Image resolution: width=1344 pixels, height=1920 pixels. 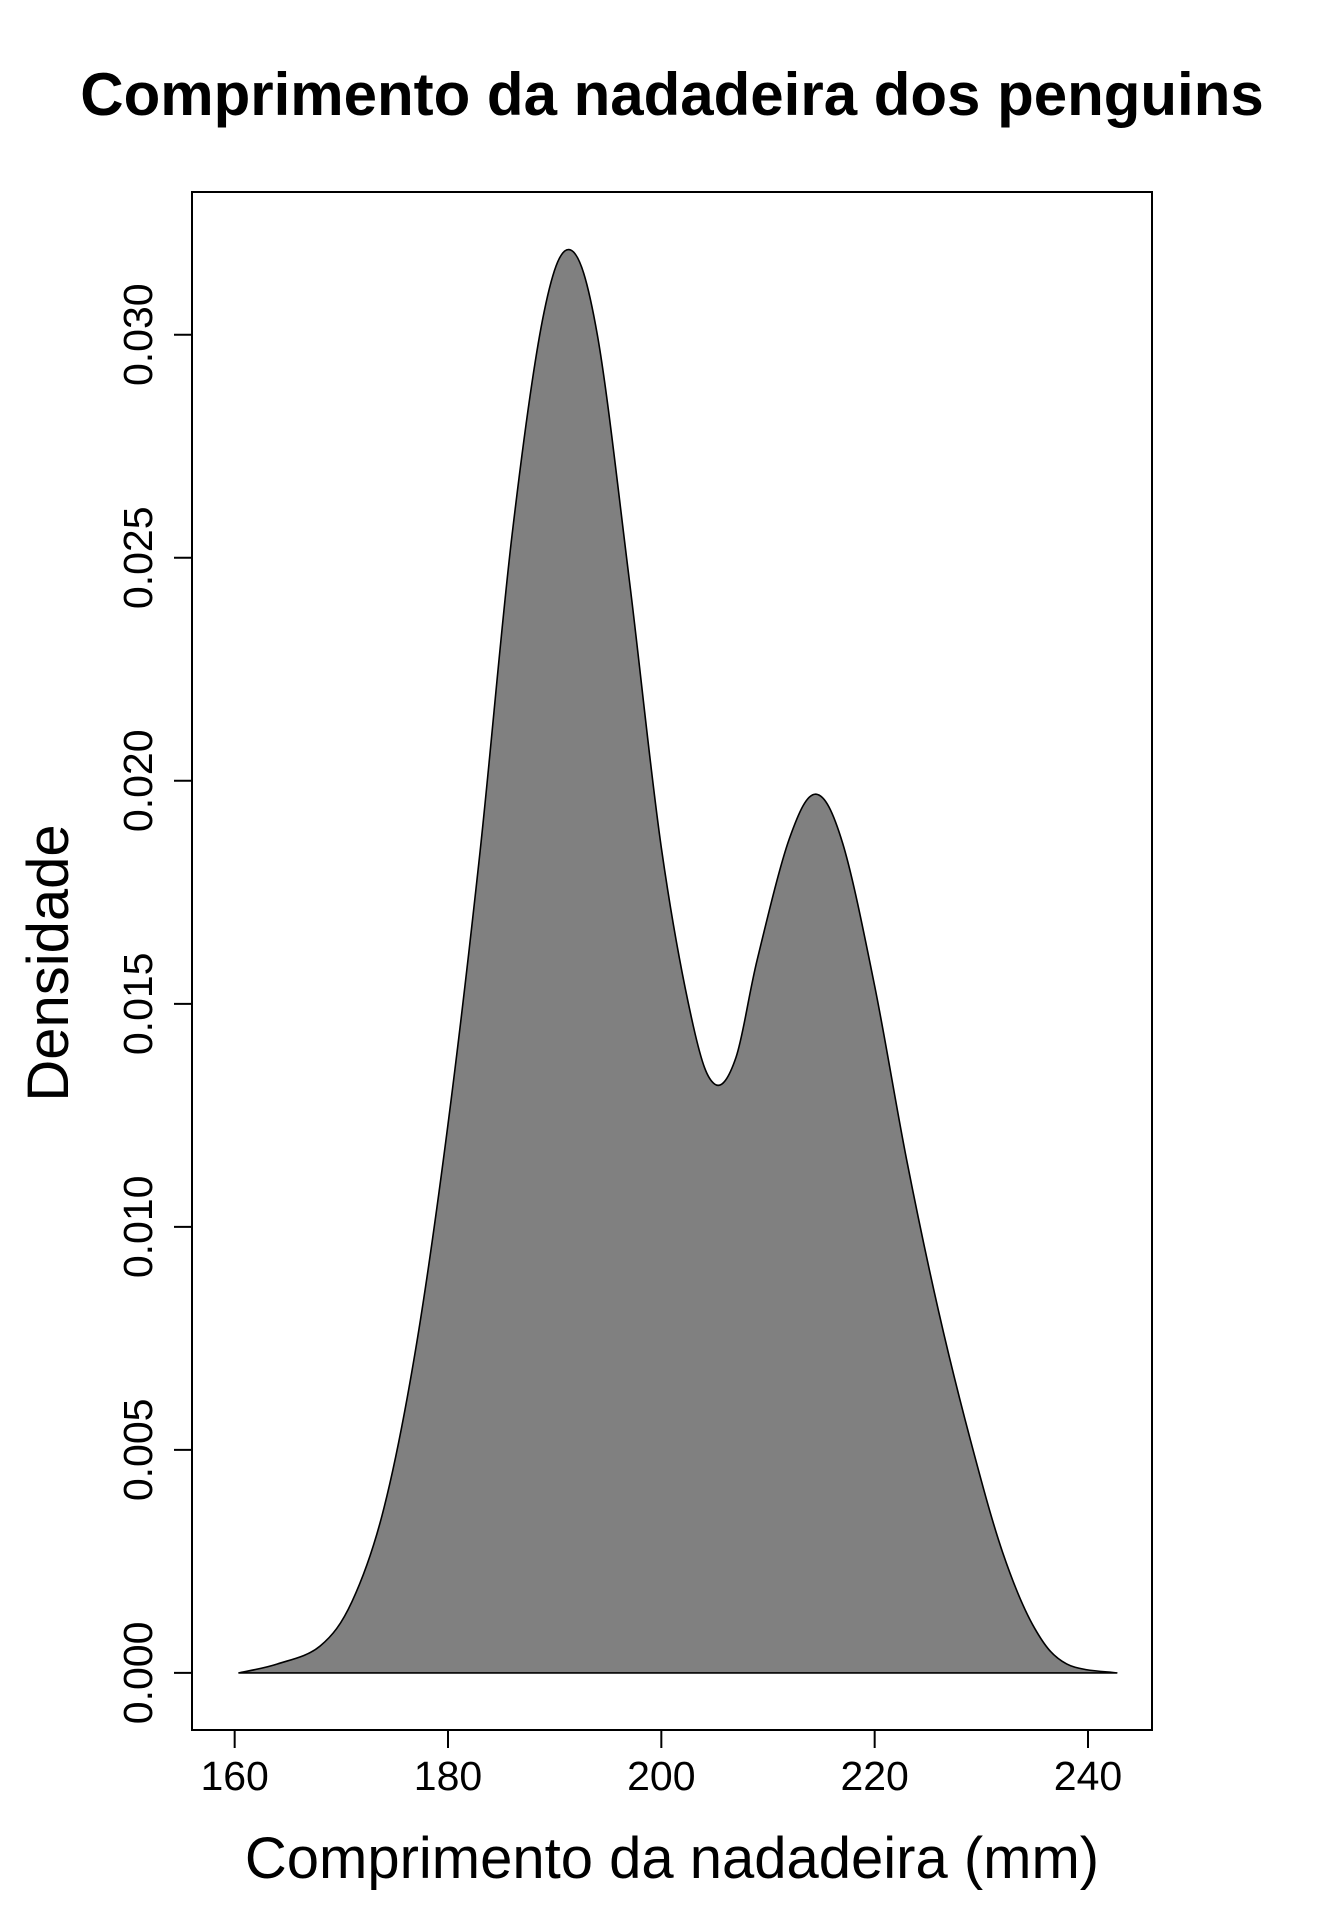 What do you see at coordinates (234, 1776) in the screenshot?
I see `x-tick-label: 160` at bounding box center [234, 1776].